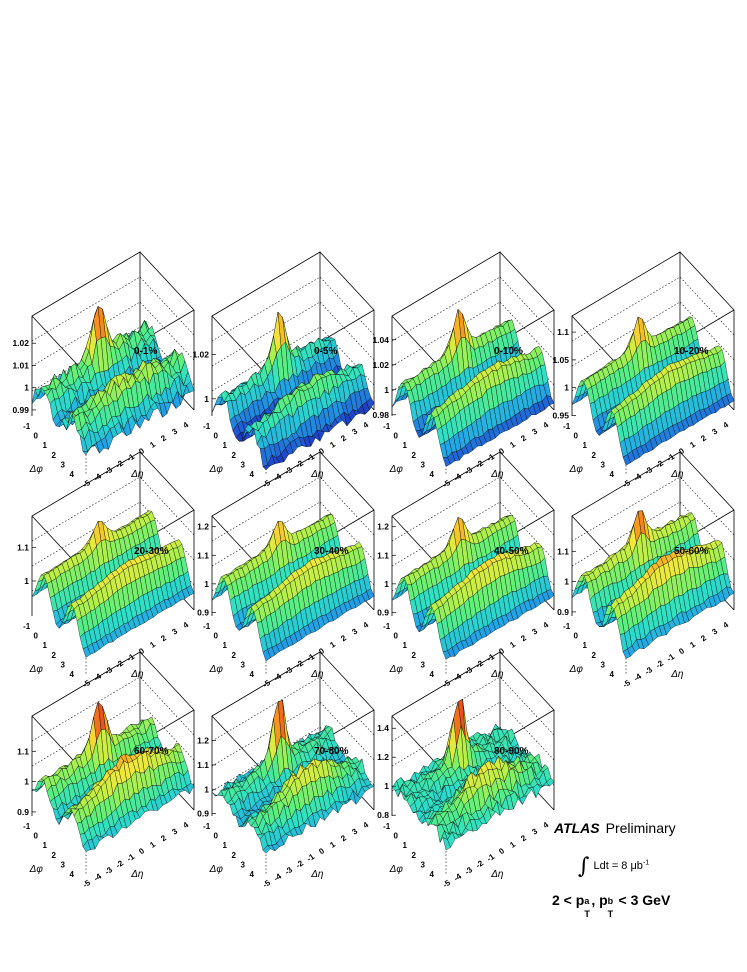 This screenshot has height=972, width=747. I want to click on centrality-label: 0-10%, so click(508, 351).